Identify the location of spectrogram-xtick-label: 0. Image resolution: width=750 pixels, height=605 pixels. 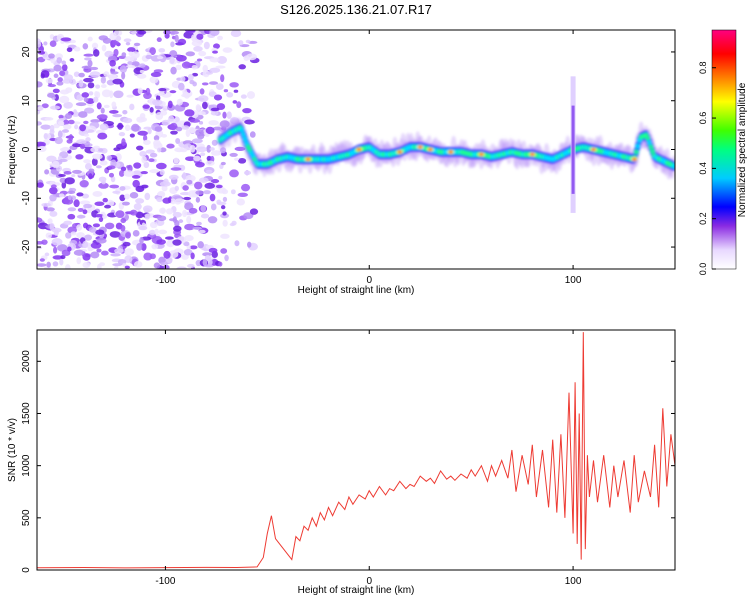
(369, 280).